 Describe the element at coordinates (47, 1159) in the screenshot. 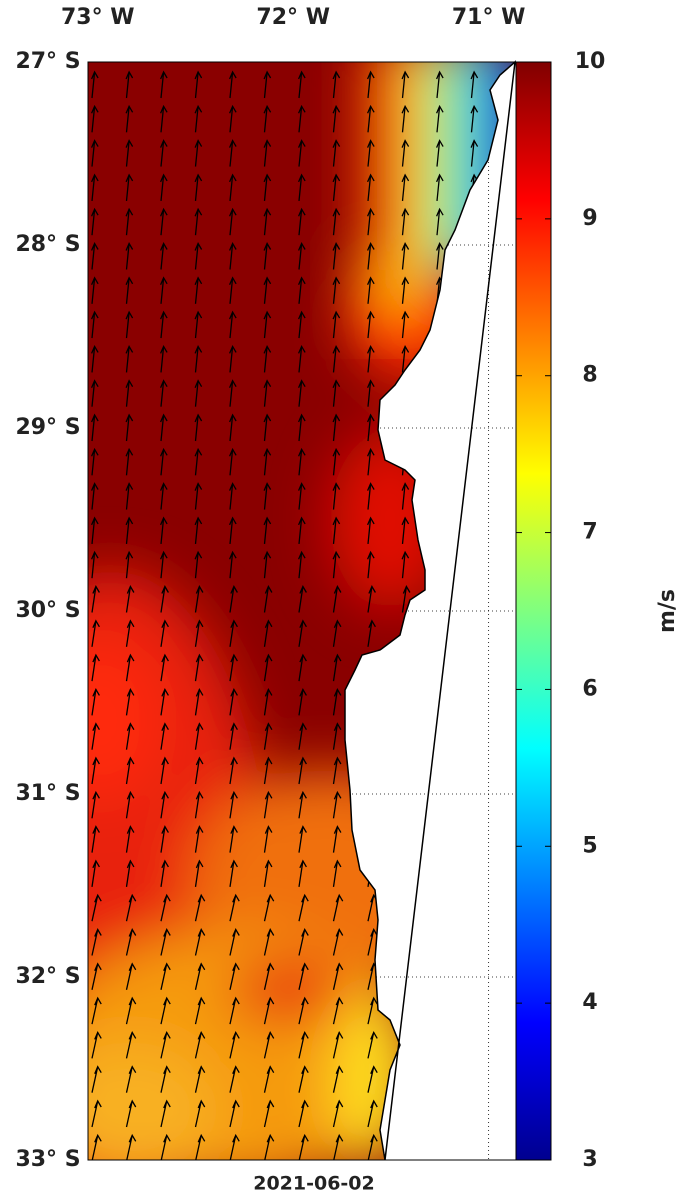

I see `lat-tick-label: 33° S` at that location.